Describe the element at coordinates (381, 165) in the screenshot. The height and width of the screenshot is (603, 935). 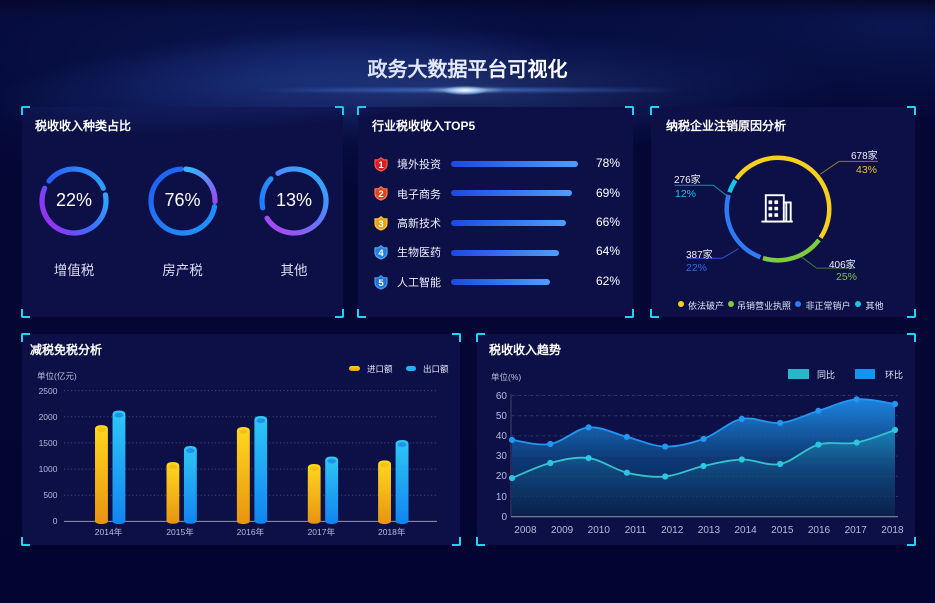
I see `svg-text: 1` at that location.